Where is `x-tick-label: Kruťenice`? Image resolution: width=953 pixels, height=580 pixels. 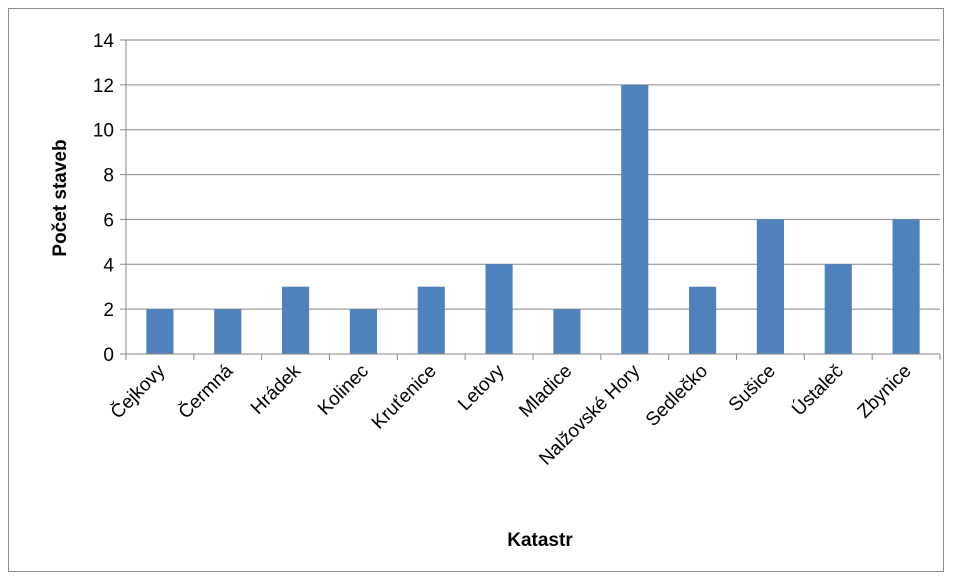
x-tick-label: Kruťenice is located at coordinates (404, 397).